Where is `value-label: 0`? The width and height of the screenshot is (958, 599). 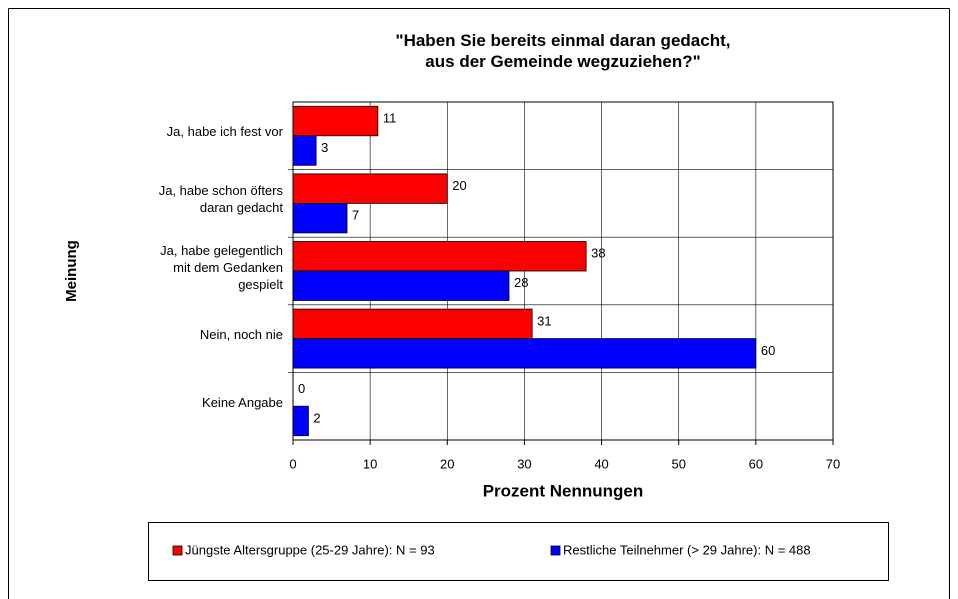
value-label: 0 is located at coordinates (301, 388).